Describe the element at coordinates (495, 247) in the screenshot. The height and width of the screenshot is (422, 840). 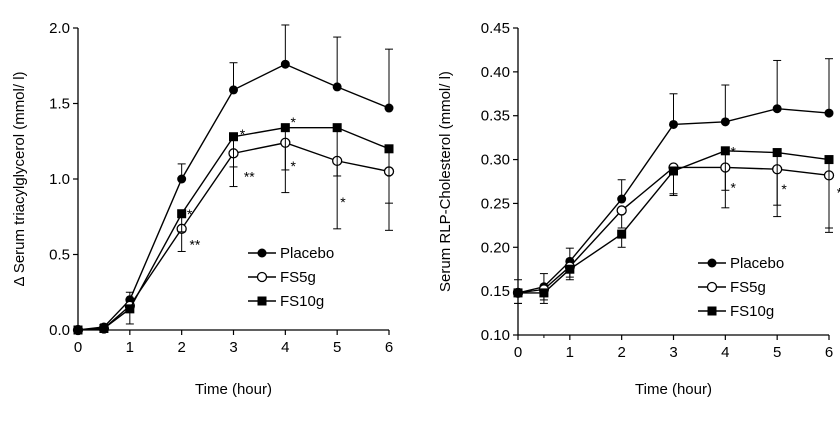
I see `y-tick-label: 0.20` at that location.